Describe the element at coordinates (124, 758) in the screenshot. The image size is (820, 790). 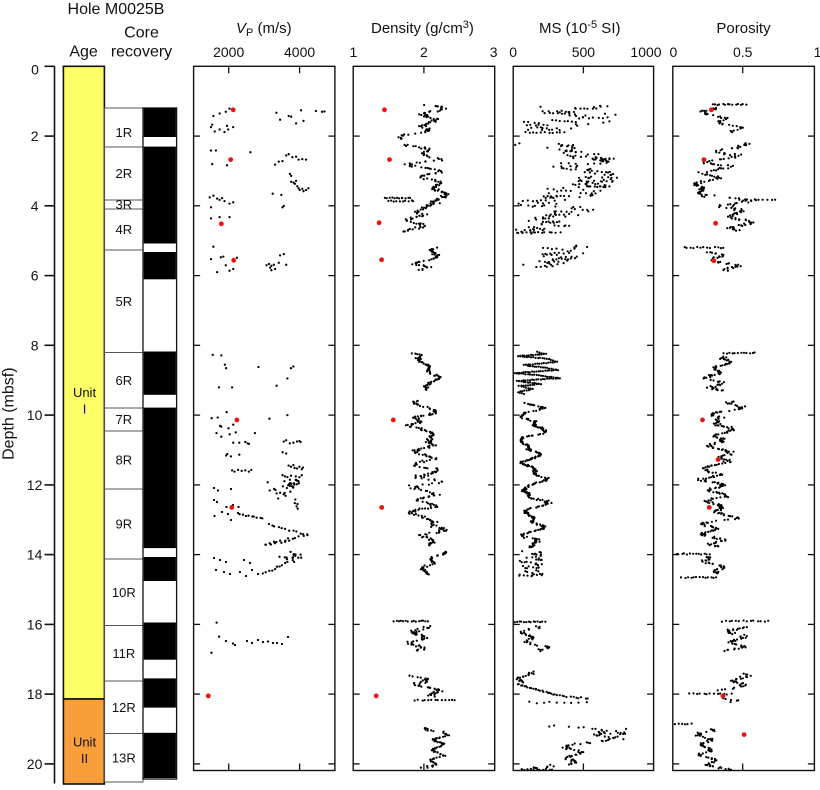
I see `svg-text: 13R` at that location.